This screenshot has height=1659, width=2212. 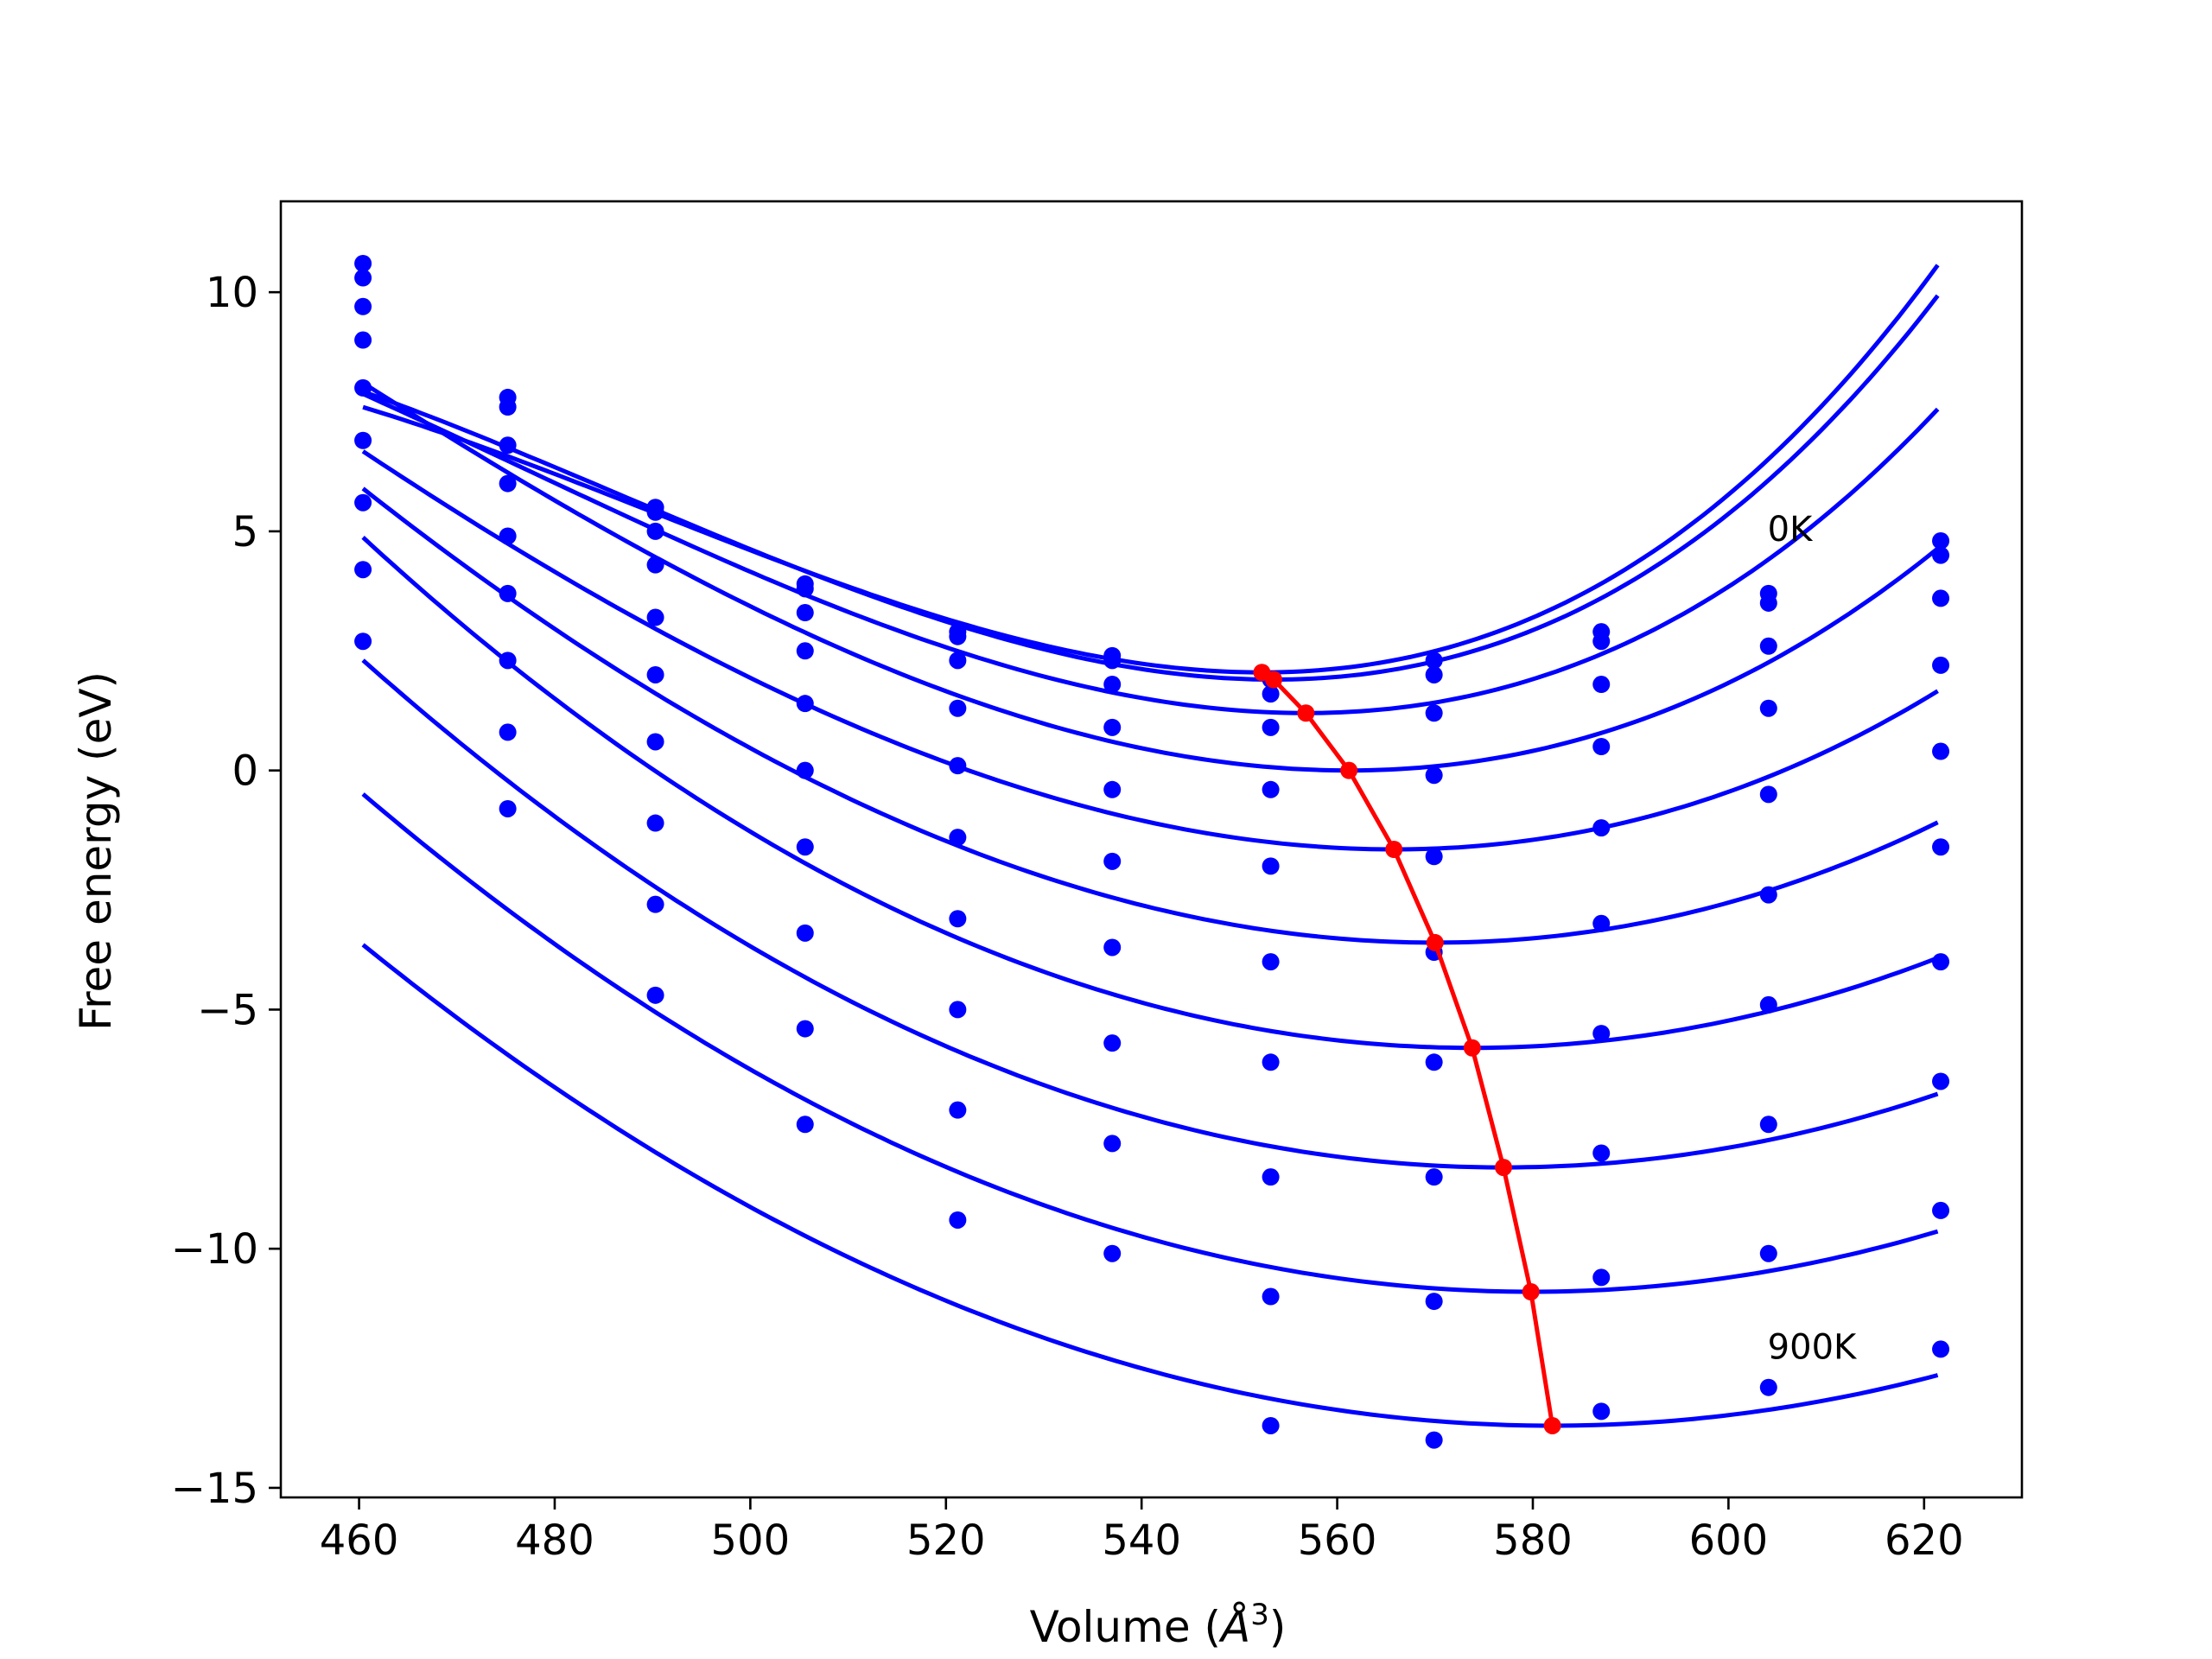 I want to click on x-axis-ticks: 460 480 500 520 540 560 580 600 620, so click(x=1142, y=1531).